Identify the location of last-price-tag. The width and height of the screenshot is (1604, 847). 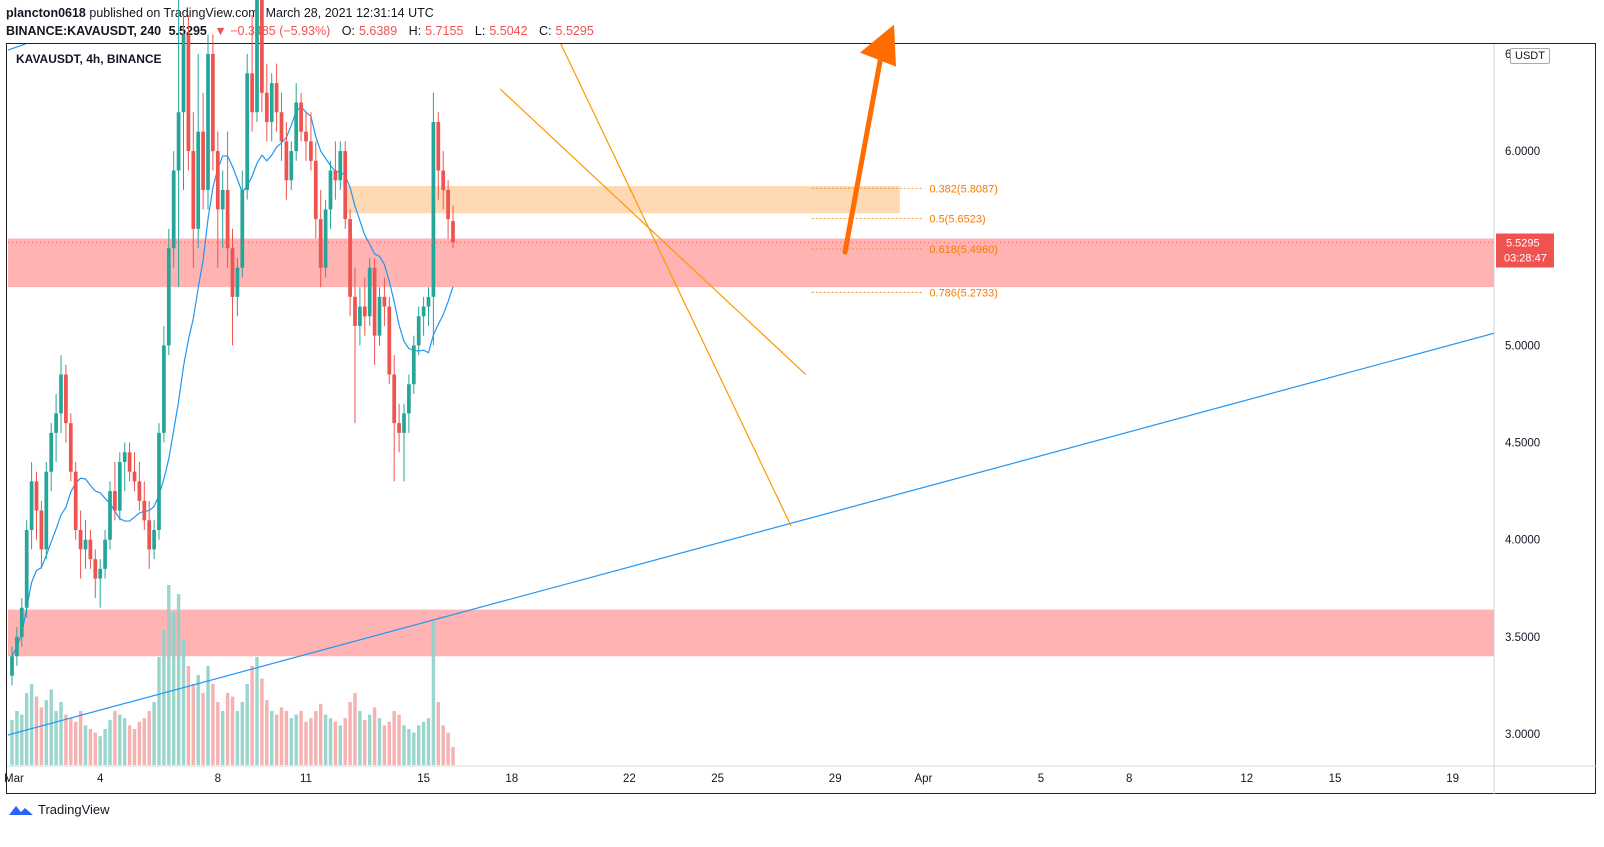
(1525, 250).